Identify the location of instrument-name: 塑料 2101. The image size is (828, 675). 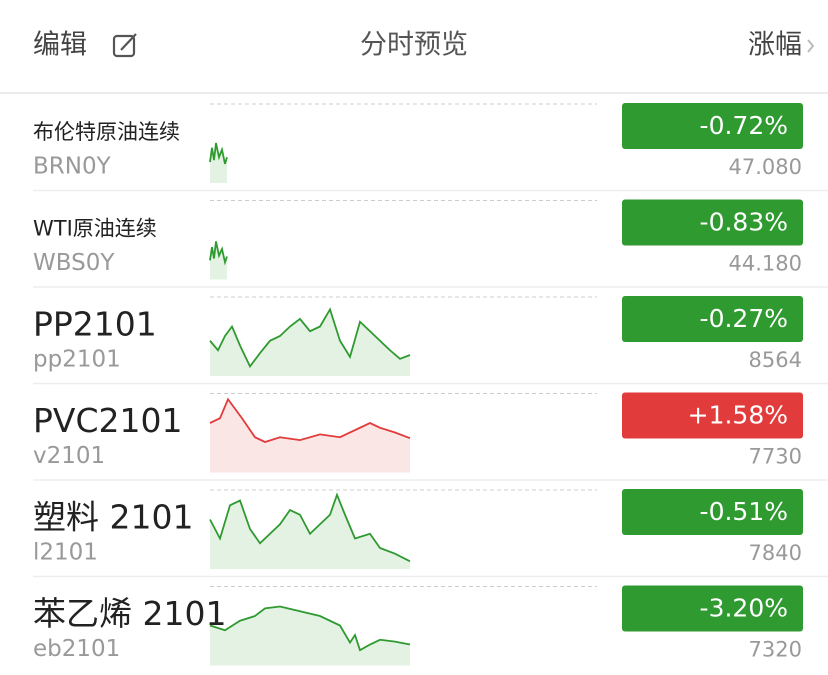
(113, 517).